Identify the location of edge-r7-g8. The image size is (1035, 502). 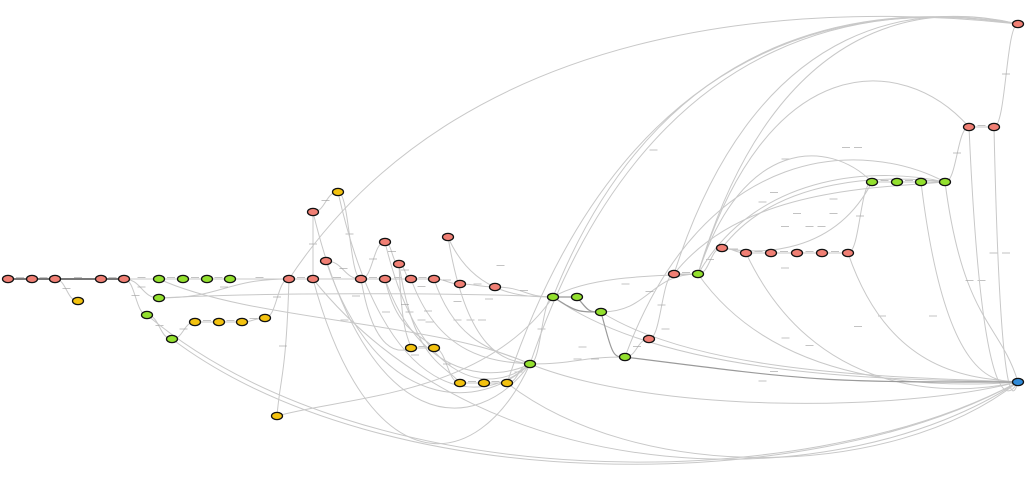
(421, 361).